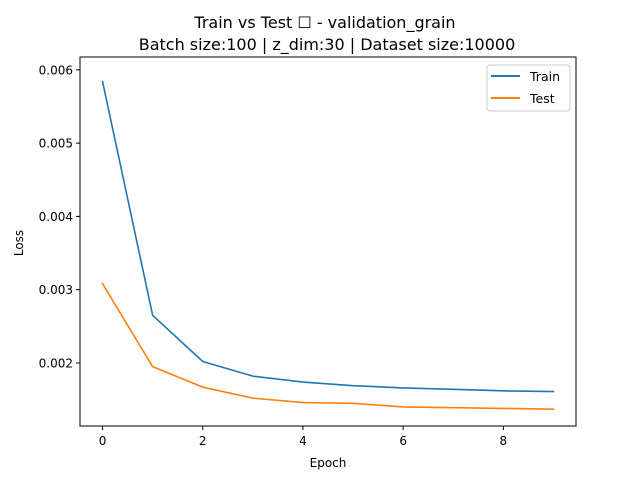 This screenshot has height=480, width=640. Describe the element at coordinates (544, 76) in the screenshot. I see `legend-label-train: Train` at that location.